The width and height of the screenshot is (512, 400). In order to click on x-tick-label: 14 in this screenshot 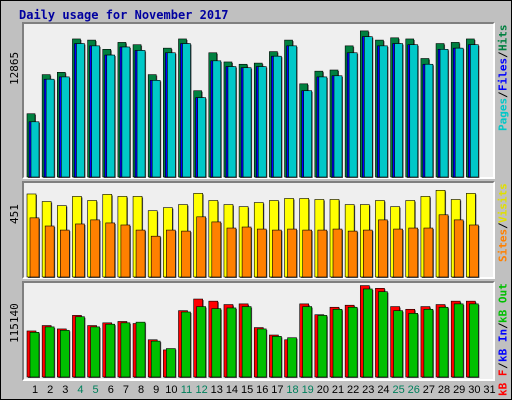, I will do `click(232, 390)`.